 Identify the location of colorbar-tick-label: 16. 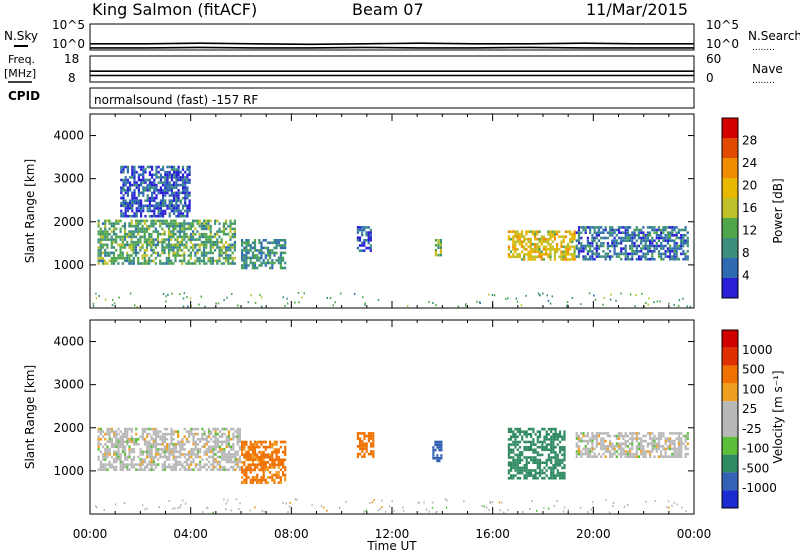
(749, 208).